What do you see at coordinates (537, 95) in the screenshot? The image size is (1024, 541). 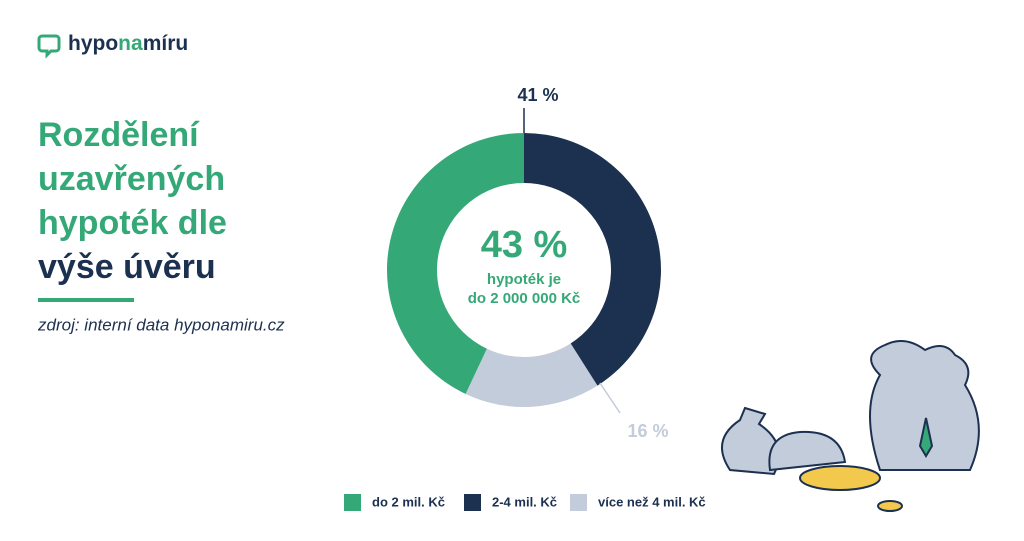 I see `data-label: 41 %` at bounding box center [537, 95].